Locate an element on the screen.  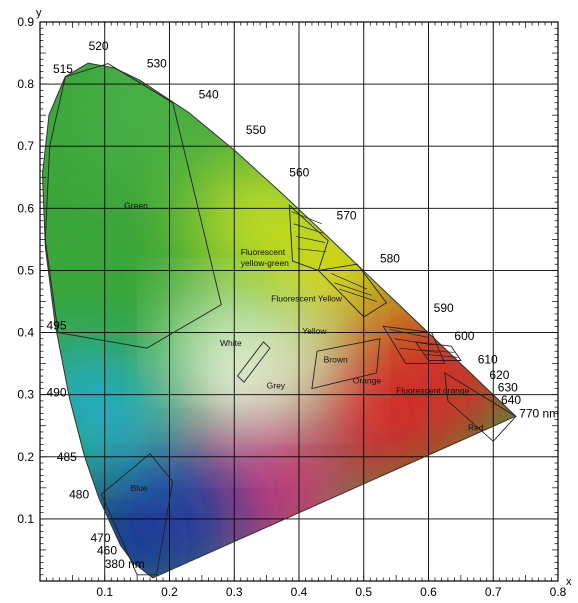
y-tick-label: 0.6 is located at coordinates (25, 208).